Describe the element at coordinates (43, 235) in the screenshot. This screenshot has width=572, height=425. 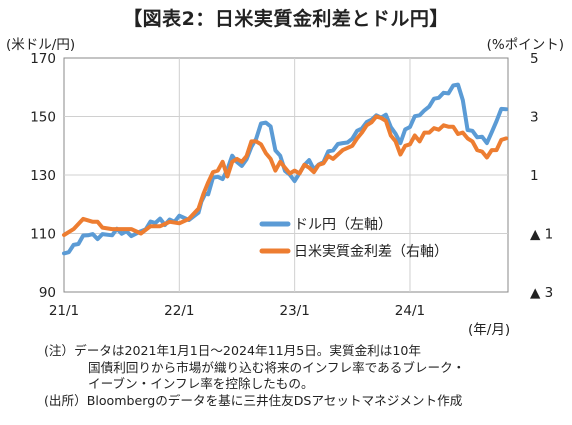
I see `left-tick-label: 110` at that location.